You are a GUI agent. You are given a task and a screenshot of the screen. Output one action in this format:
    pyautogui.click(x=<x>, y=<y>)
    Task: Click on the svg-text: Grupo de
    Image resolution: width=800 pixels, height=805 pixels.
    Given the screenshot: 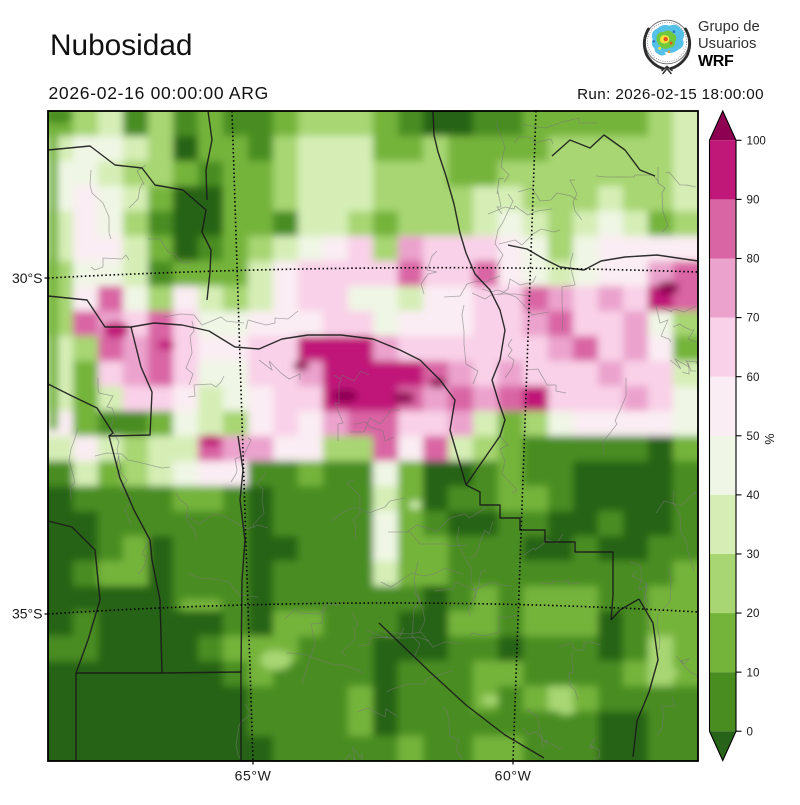 What is the action you would take?
    pyautogui.click(x=729, y=27)
    